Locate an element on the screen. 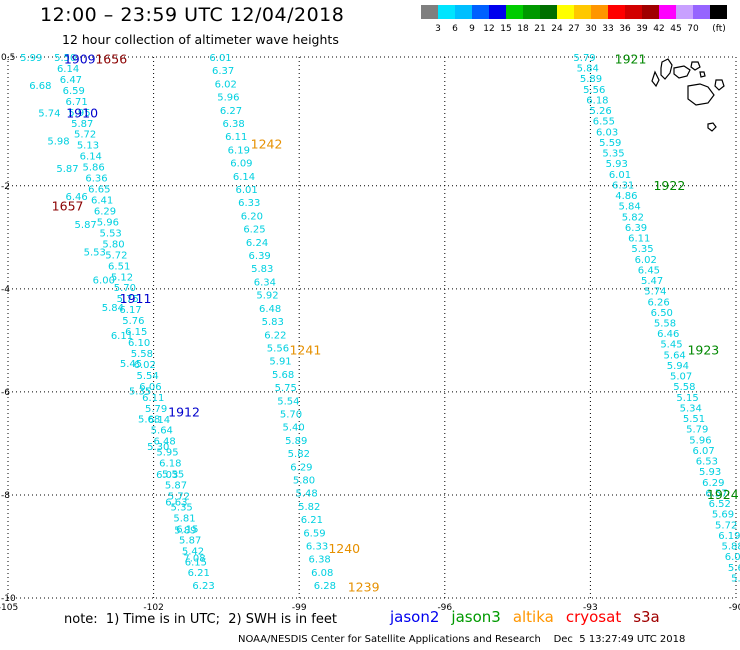  swh-value: 6.23 is located at coordinates (203, 586).